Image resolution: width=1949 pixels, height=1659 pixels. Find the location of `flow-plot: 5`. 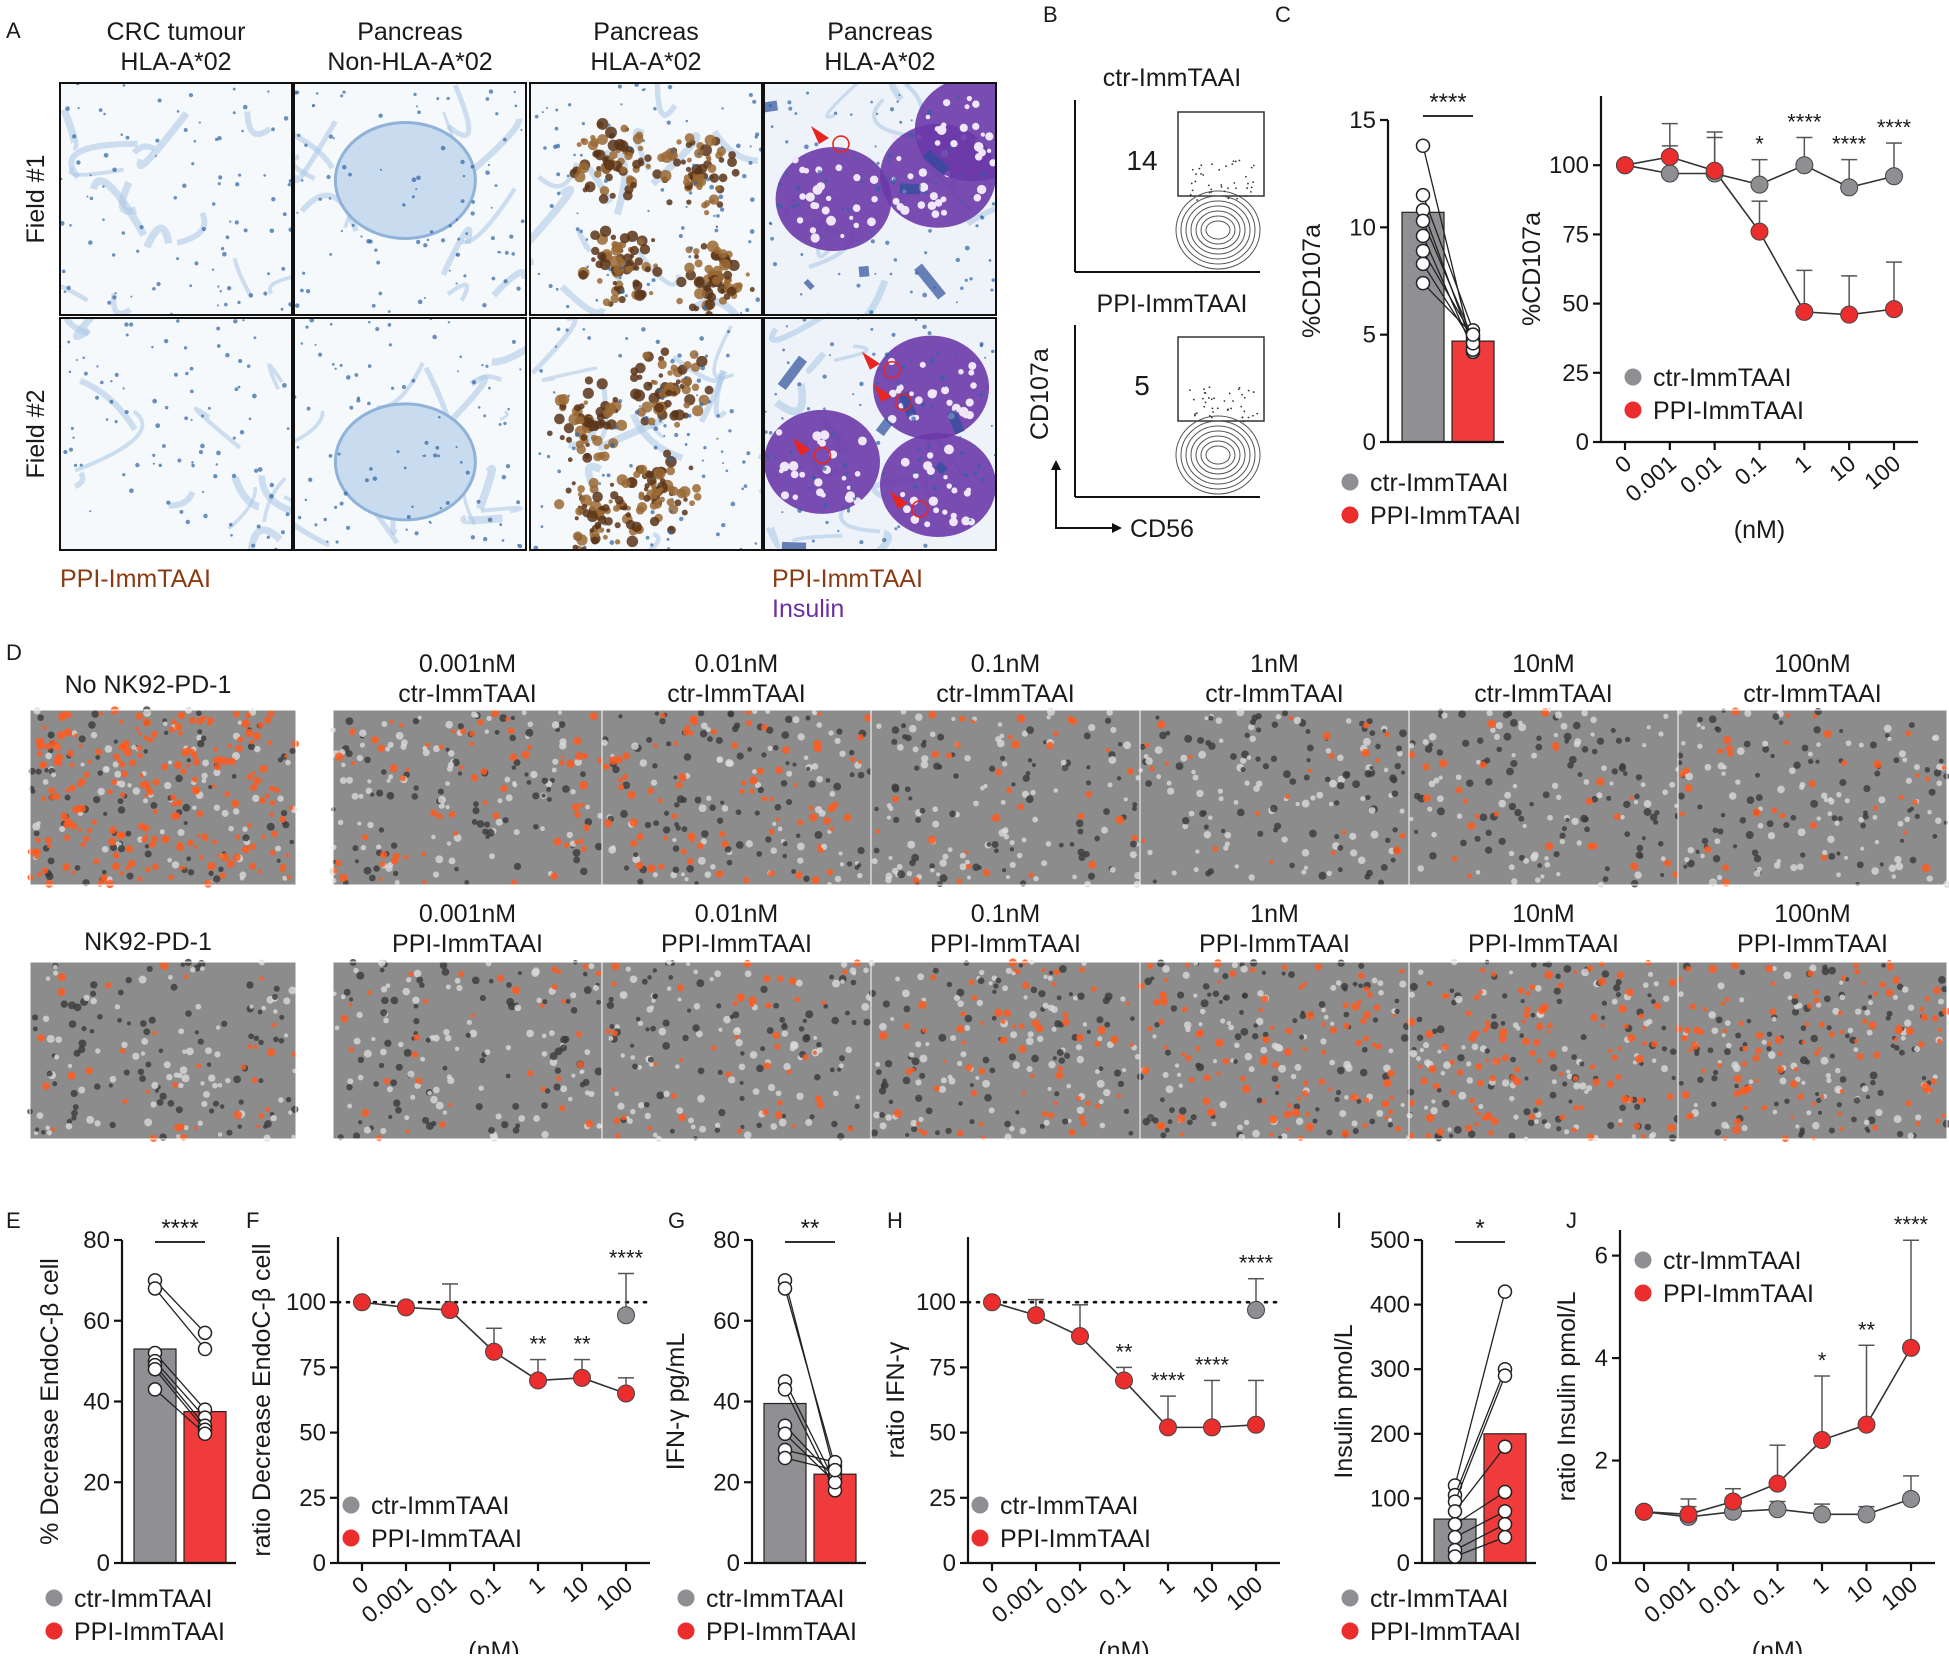

flow-plot: 5 is located at coordinates (1169, 411).